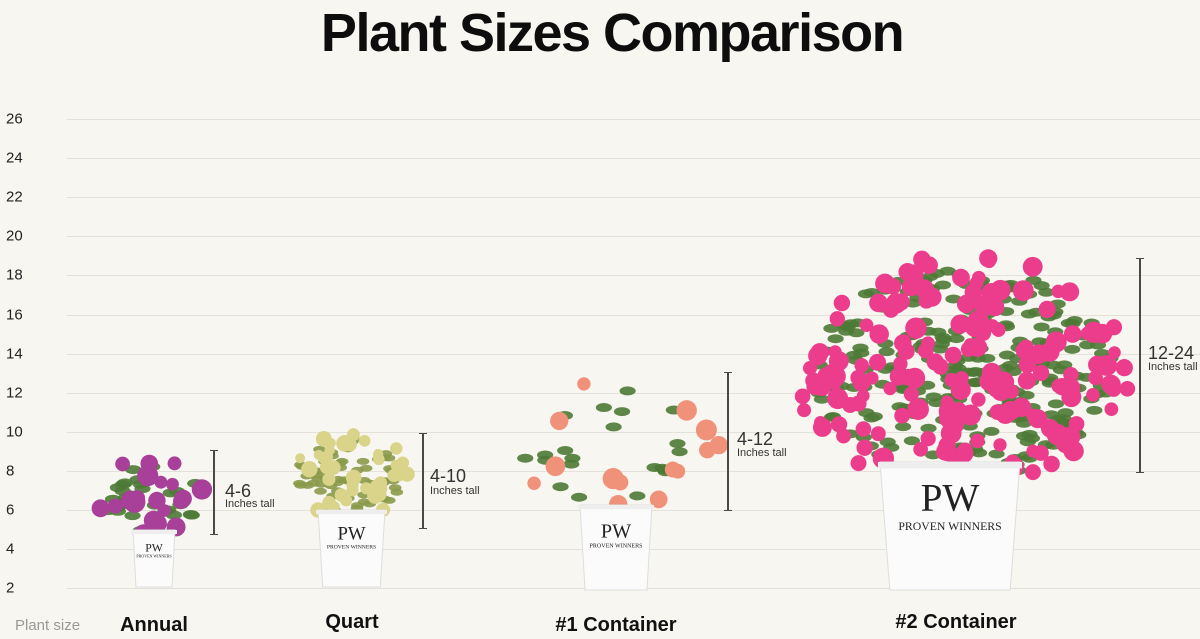 The height and width of the screenshot is (639, 1200). Describe the element at coordinates (1171, 353) in the screenshot. I see `range-2-container: 12-24` at that location.